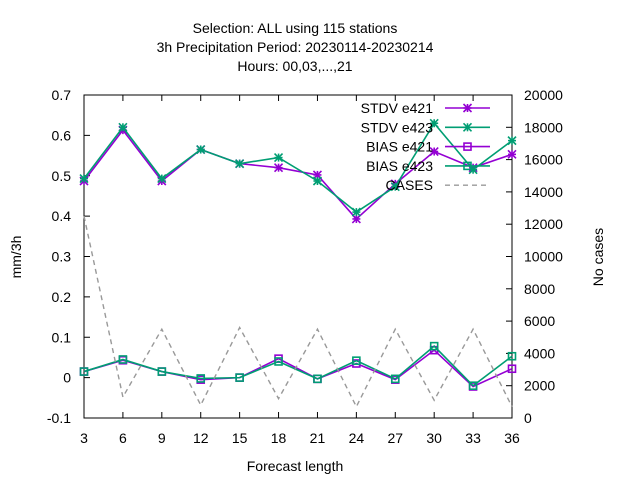 Image resolution: width=640 pixels, height=480 pixels. I want to click on y2-tick-label: 0, so click(528, 418).